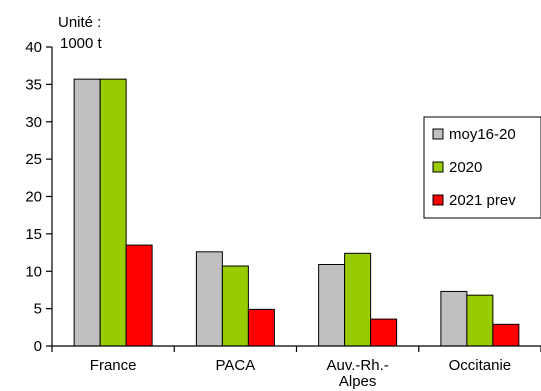 This screenshot has height=391, width=541. What do you see at coordinates (80, 33) in the screenshot?
I see `unit-label: Unité : 1000 t` at bounding box center [80, 33].